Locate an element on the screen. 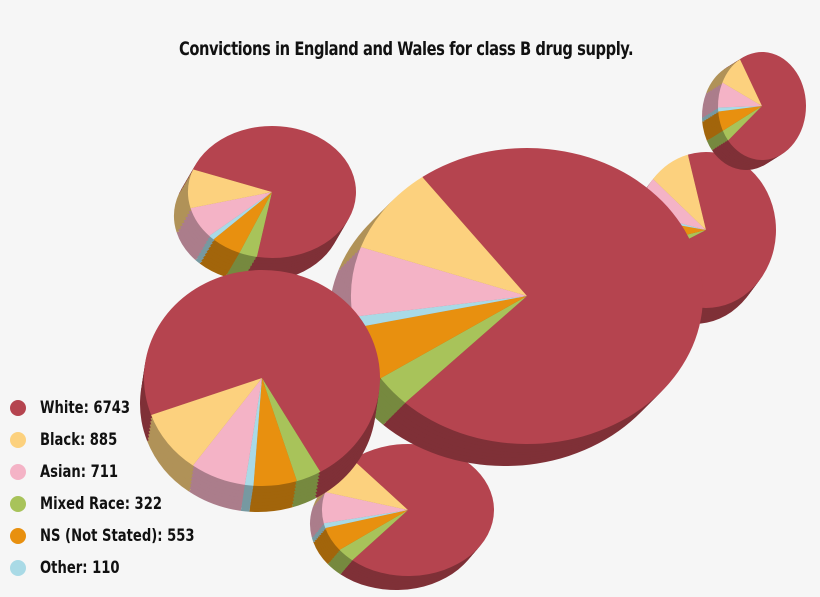 Image resolution: width=820 pixels, height=597 pixels. legend-item-mixed-race: Mixed Race: 322 is located at coordinates (115, 504).